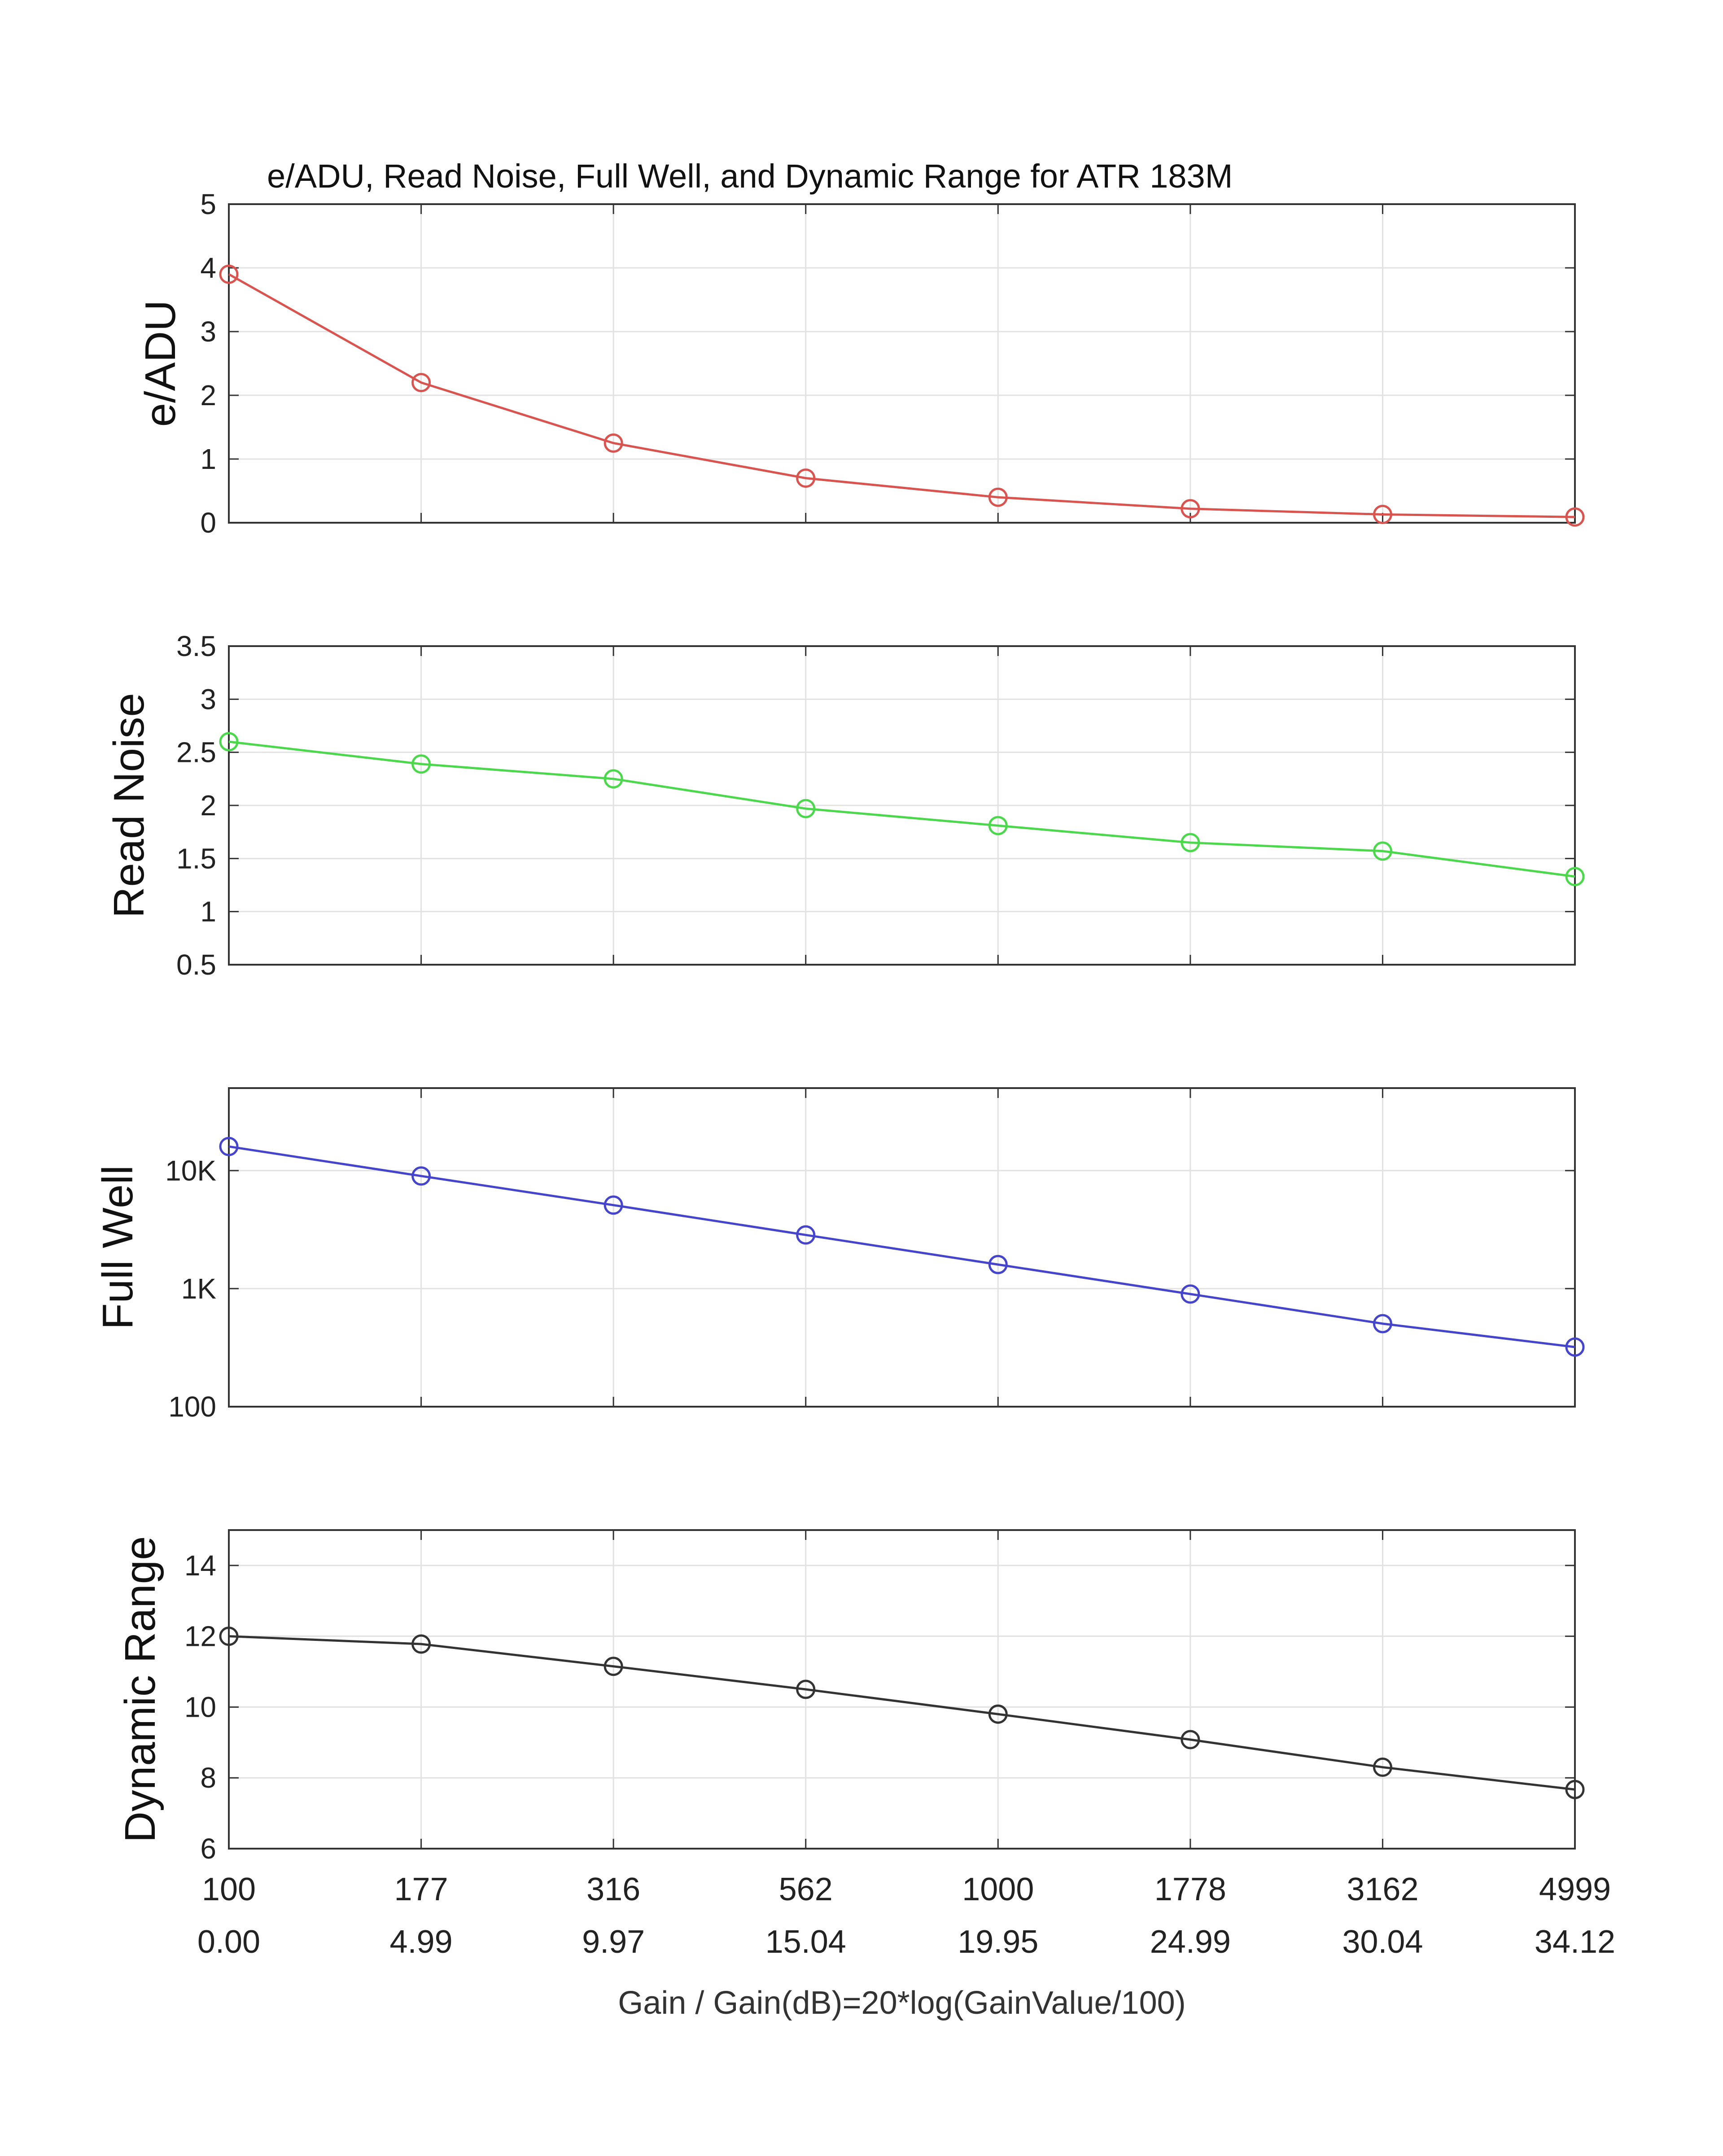 The width and height of the screenshot is (1723, 2156). What do you see at coordinates (140, 1689) in the screenshot?
I see `y-axis-label-dynamicrange: Dynamic Range` at bounding box center [140, 1689].